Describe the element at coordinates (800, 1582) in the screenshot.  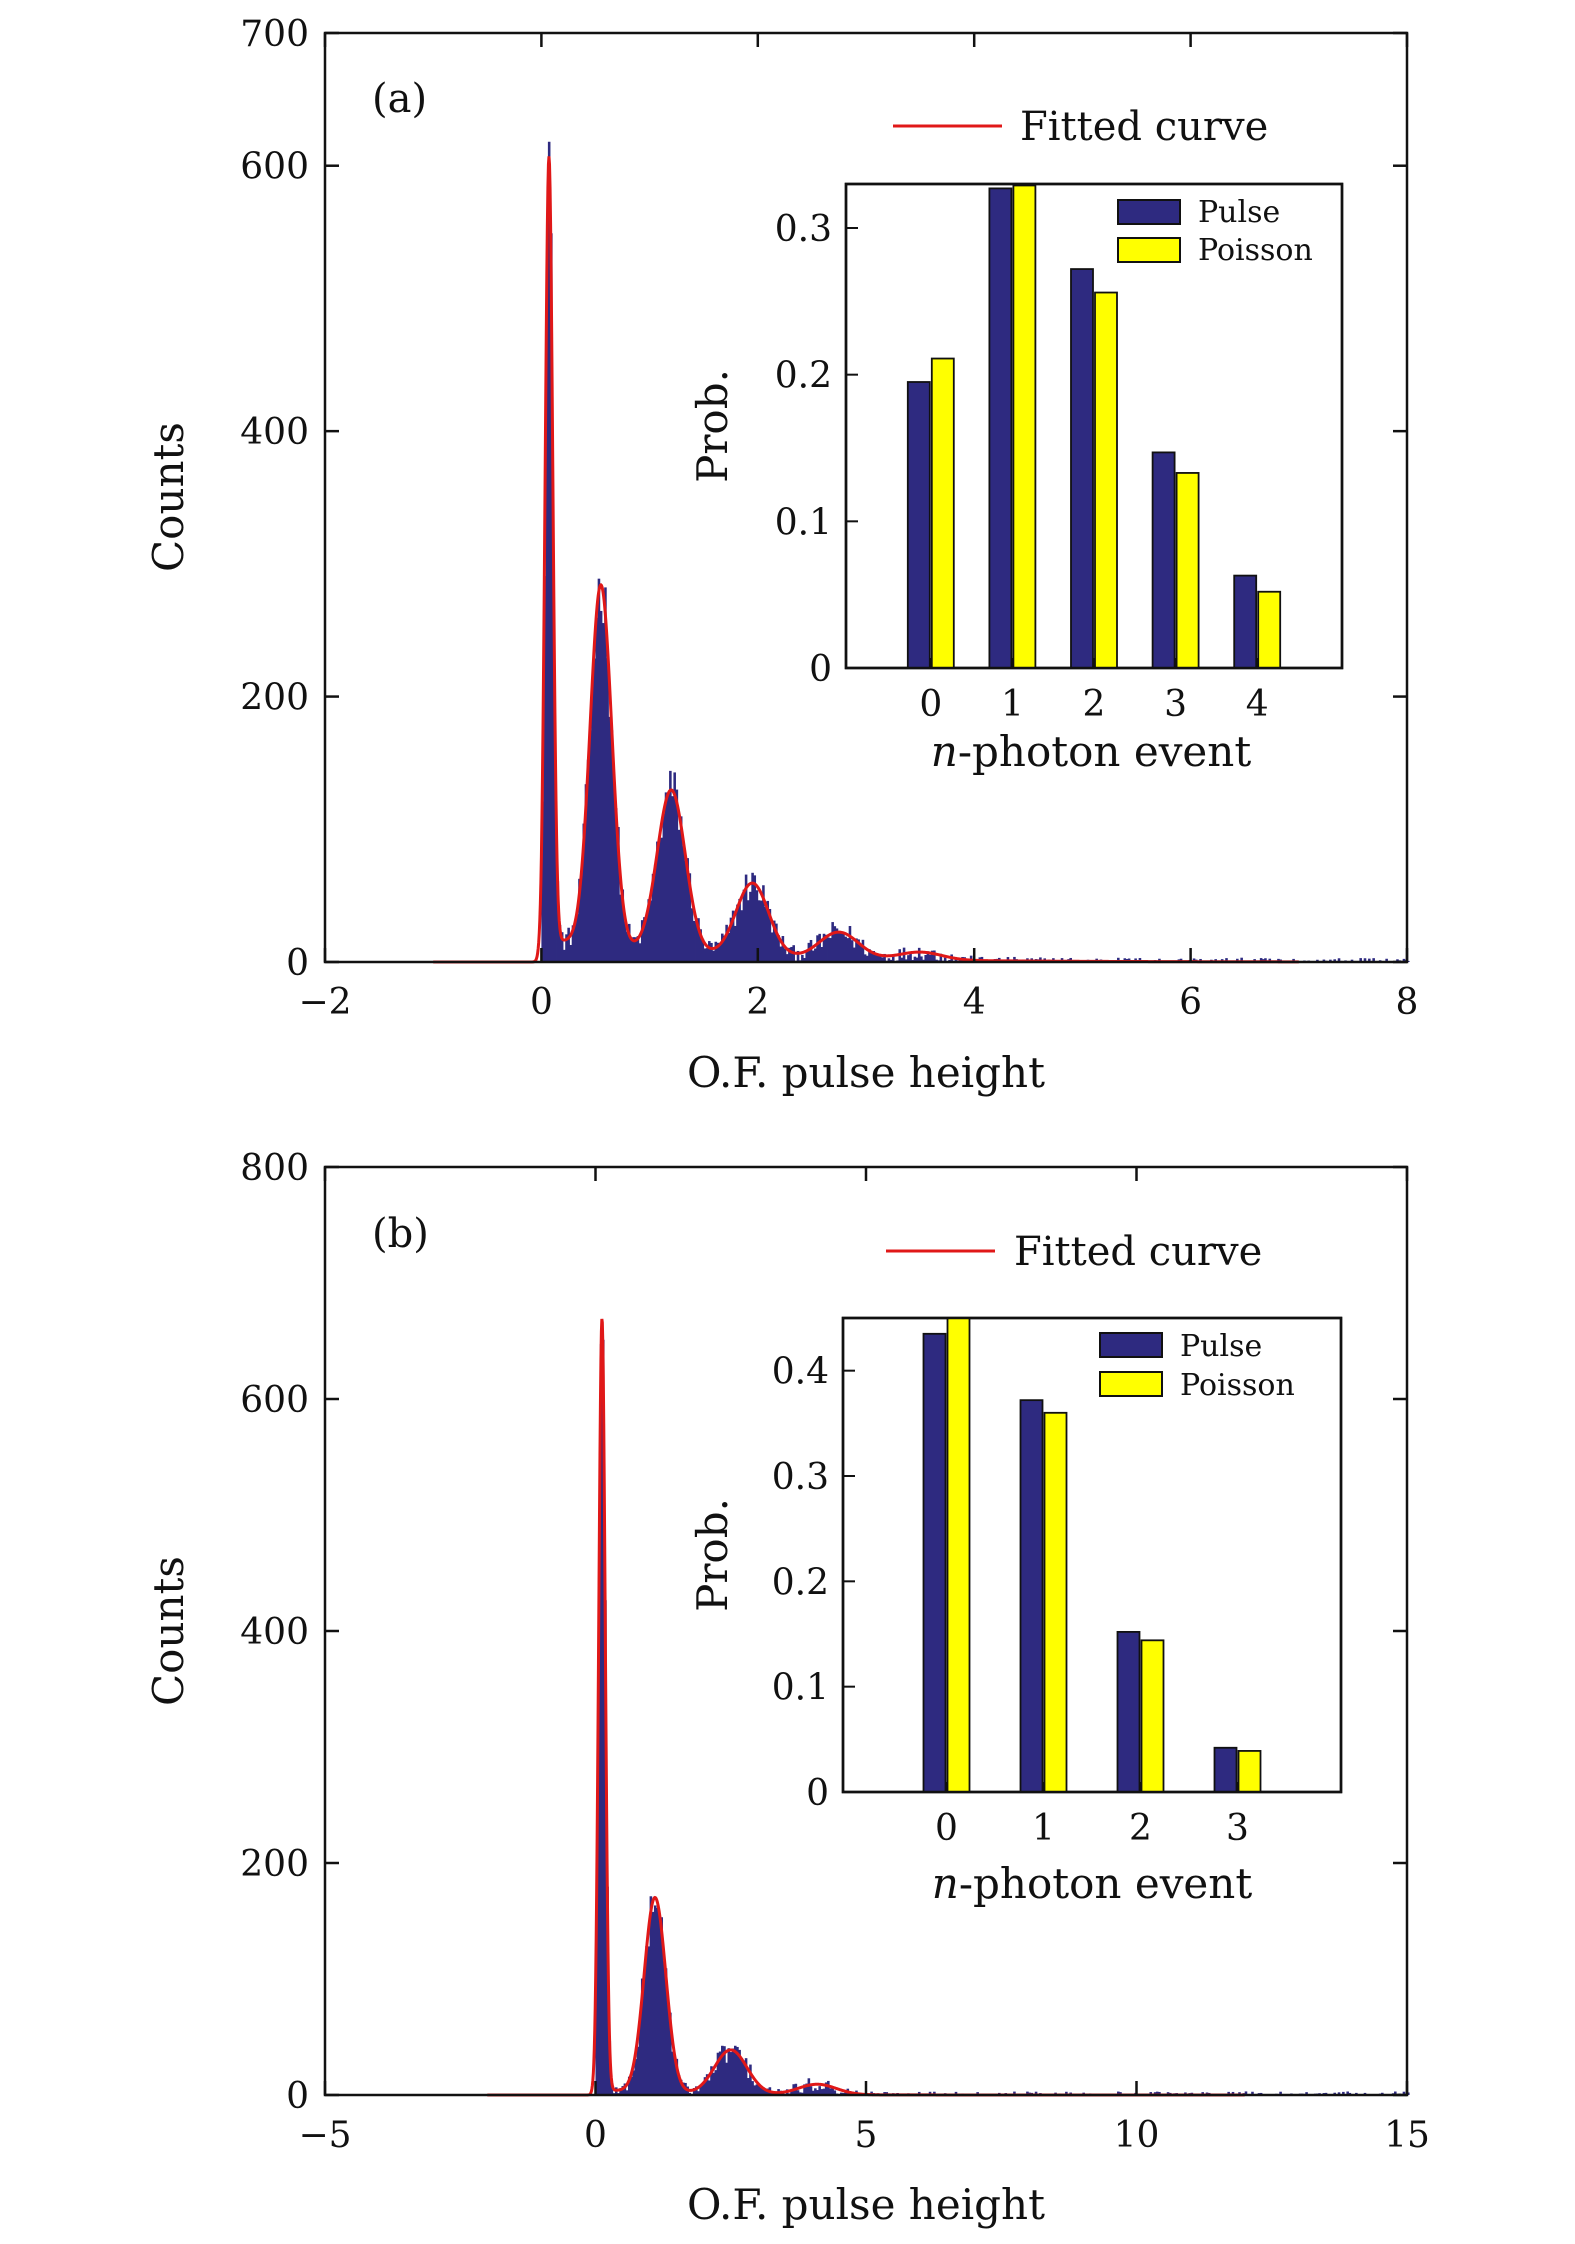
I see `inset-y-tick-label: 0.2` at that location.